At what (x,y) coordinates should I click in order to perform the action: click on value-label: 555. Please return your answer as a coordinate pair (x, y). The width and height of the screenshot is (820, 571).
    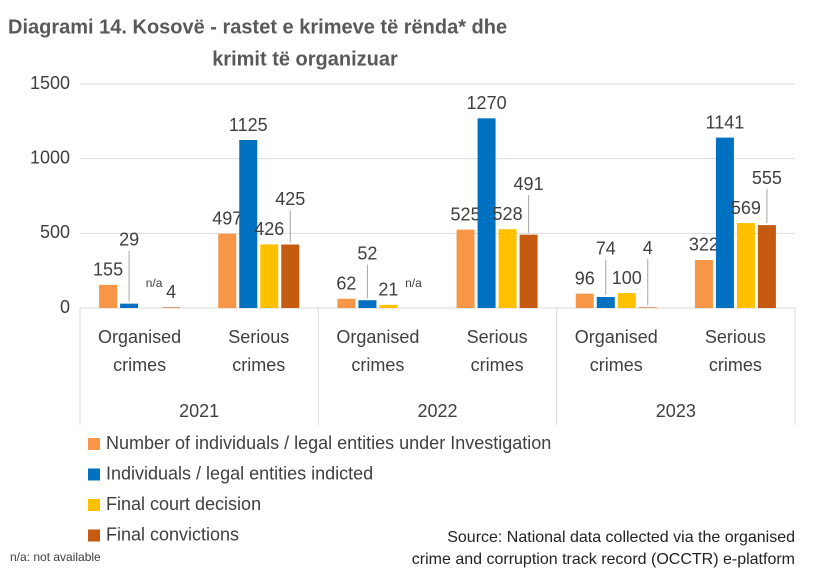
    Looking at the image, I should click on (767, 178).